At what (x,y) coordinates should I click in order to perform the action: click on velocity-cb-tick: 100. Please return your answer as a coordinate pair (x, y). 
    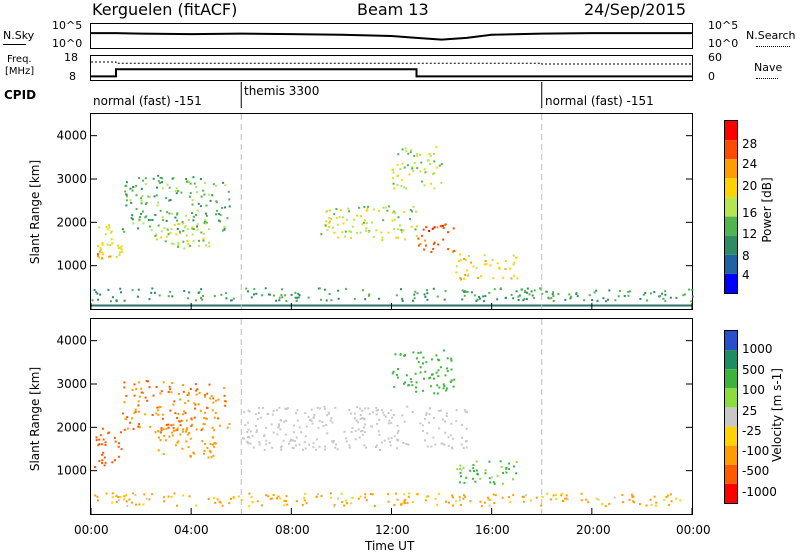
    Looking at the image, I should click on (753, 390).